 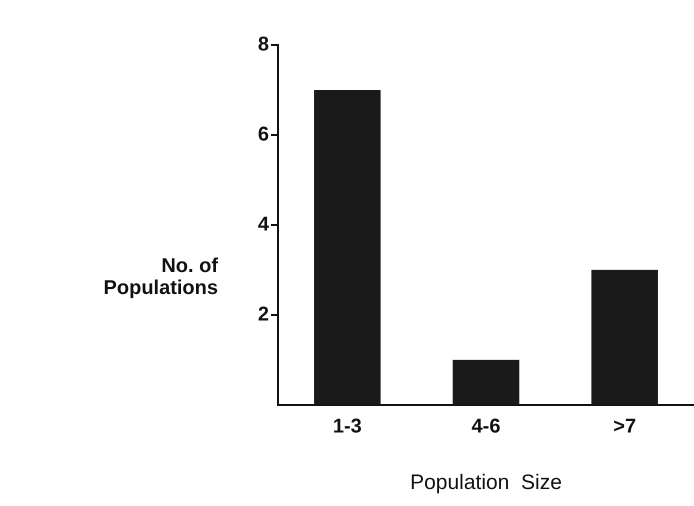 I want to click on x-axis-title: Population Size, so click(x=486, y=482).